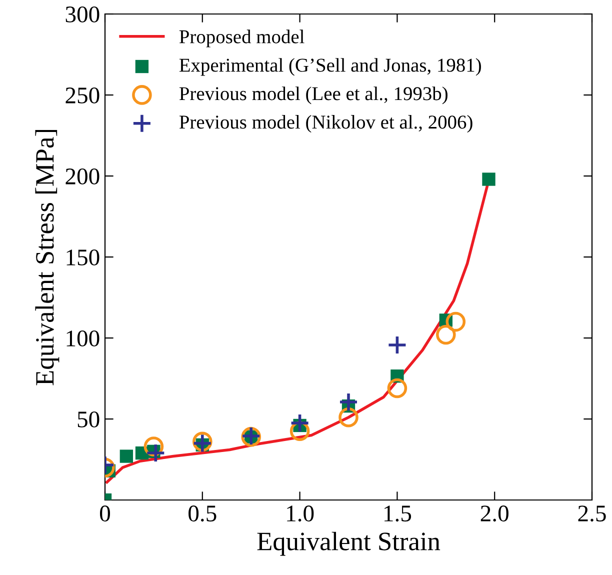  Describe the element at coordinates (83, 14) in the screenshot. I see `y-tick-label: 300` at that location.